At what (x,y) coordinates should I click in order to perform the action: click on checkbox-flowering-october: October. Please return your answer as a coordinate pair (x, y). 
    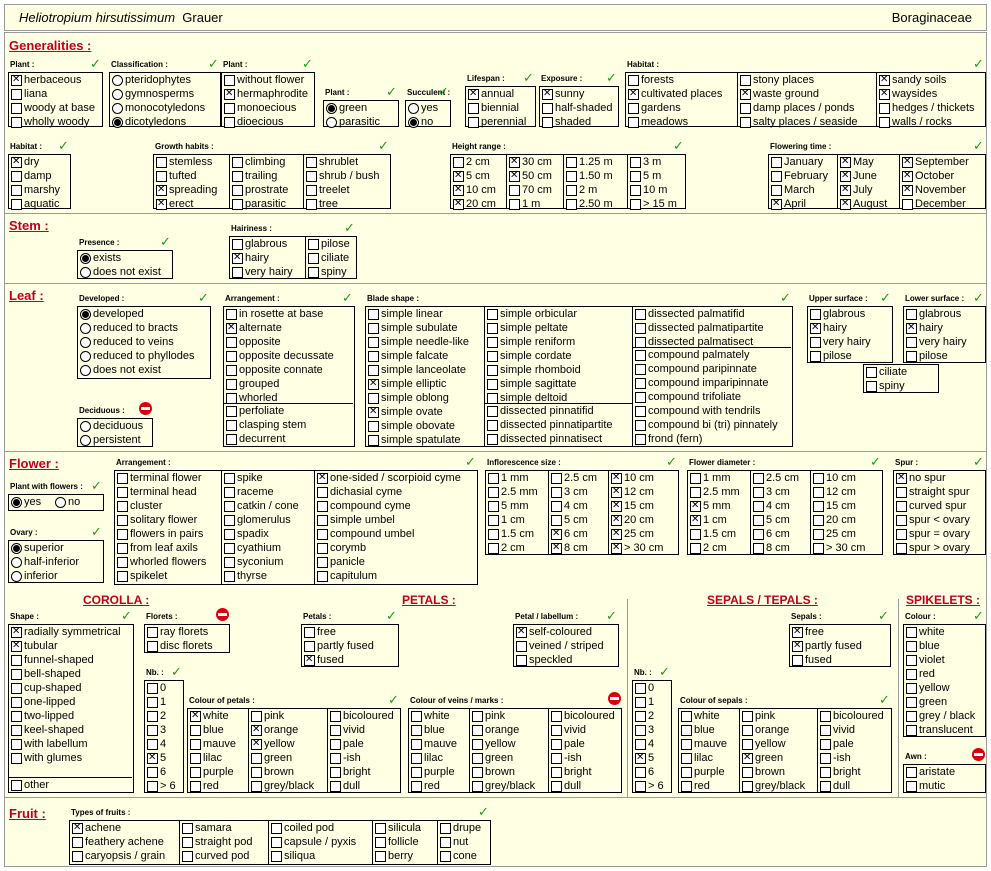
    Looking at the image, I should click on (927, 176).